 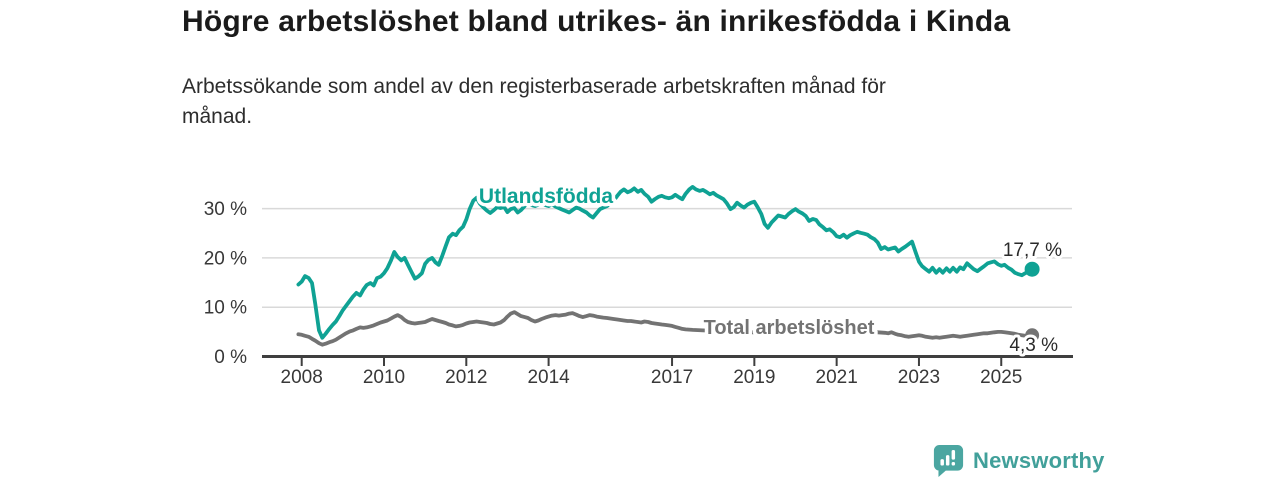 I want to click on newsworthy-logo-link: Newsworthy, so click(x=1019, y=461).